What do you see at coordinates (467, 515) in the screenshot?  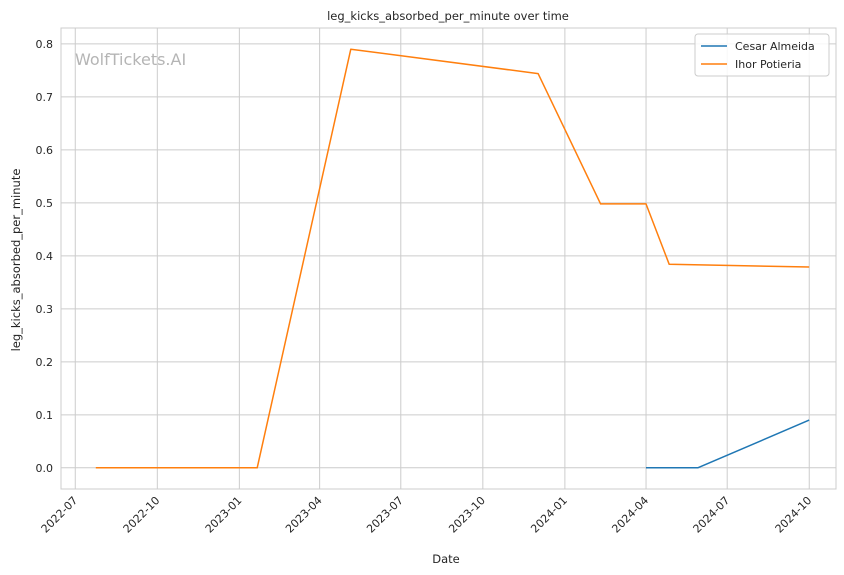 I see `x-tick-label: 2023-10` at bounding box center [467, 515].